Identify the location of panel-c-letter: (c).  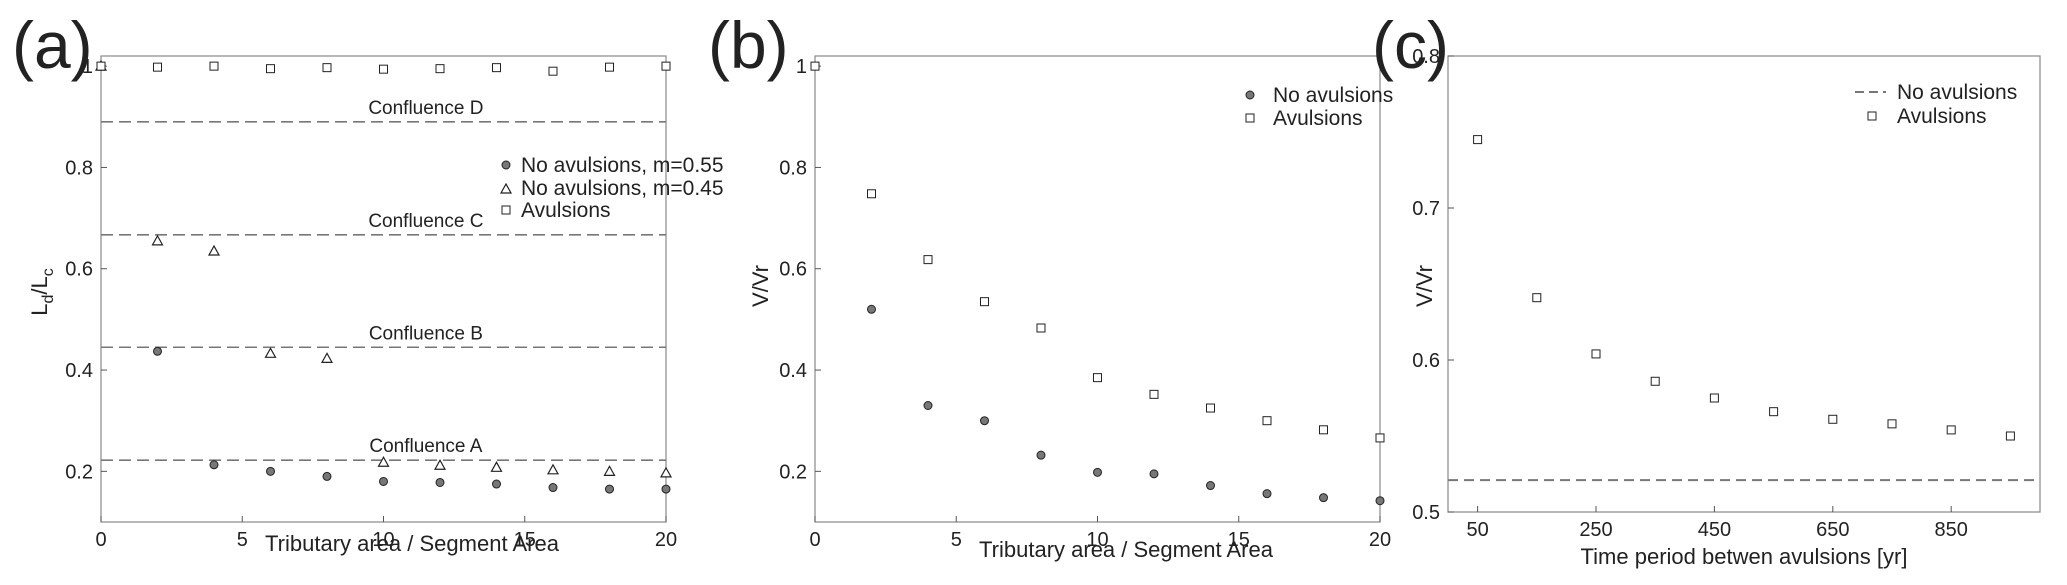
(1410, 45).